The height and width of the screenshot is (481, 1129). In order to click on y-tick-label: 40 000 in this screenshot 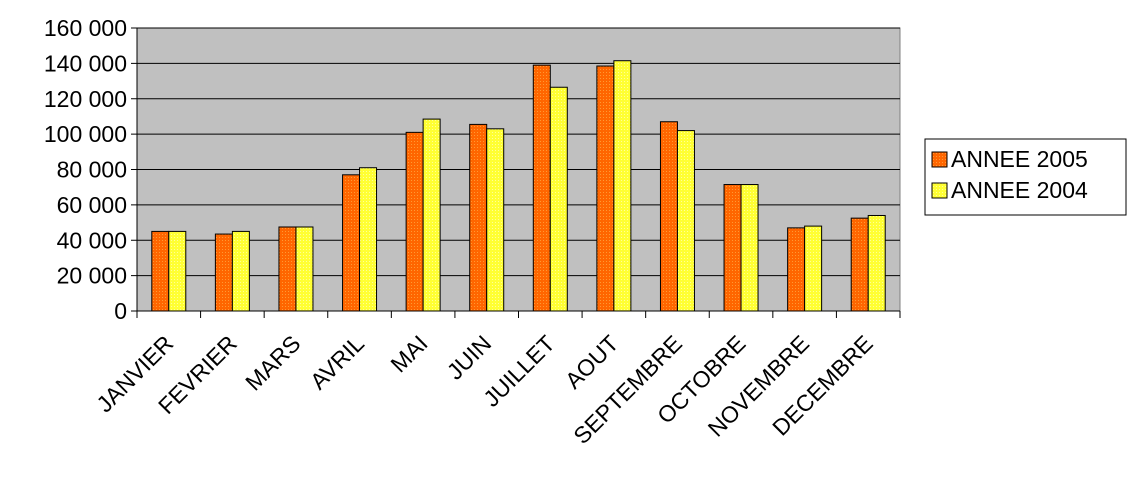, I will do `click(92, 240)`.